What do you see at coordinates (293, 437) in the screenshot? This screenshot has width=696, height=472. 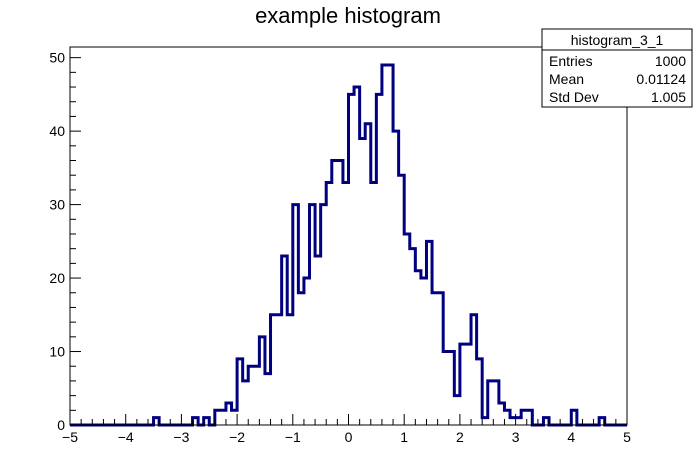 I see `x-tick-label: −1` at bounding box center [293, 437].